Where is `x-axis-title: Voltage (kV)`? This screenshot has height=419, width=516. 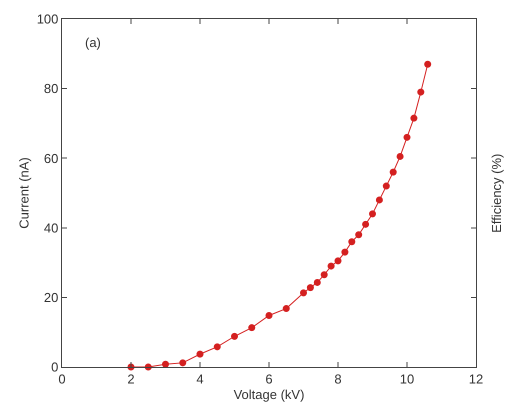 x-axis-title: Voltage (kV) is located at coordinates (269, 394).